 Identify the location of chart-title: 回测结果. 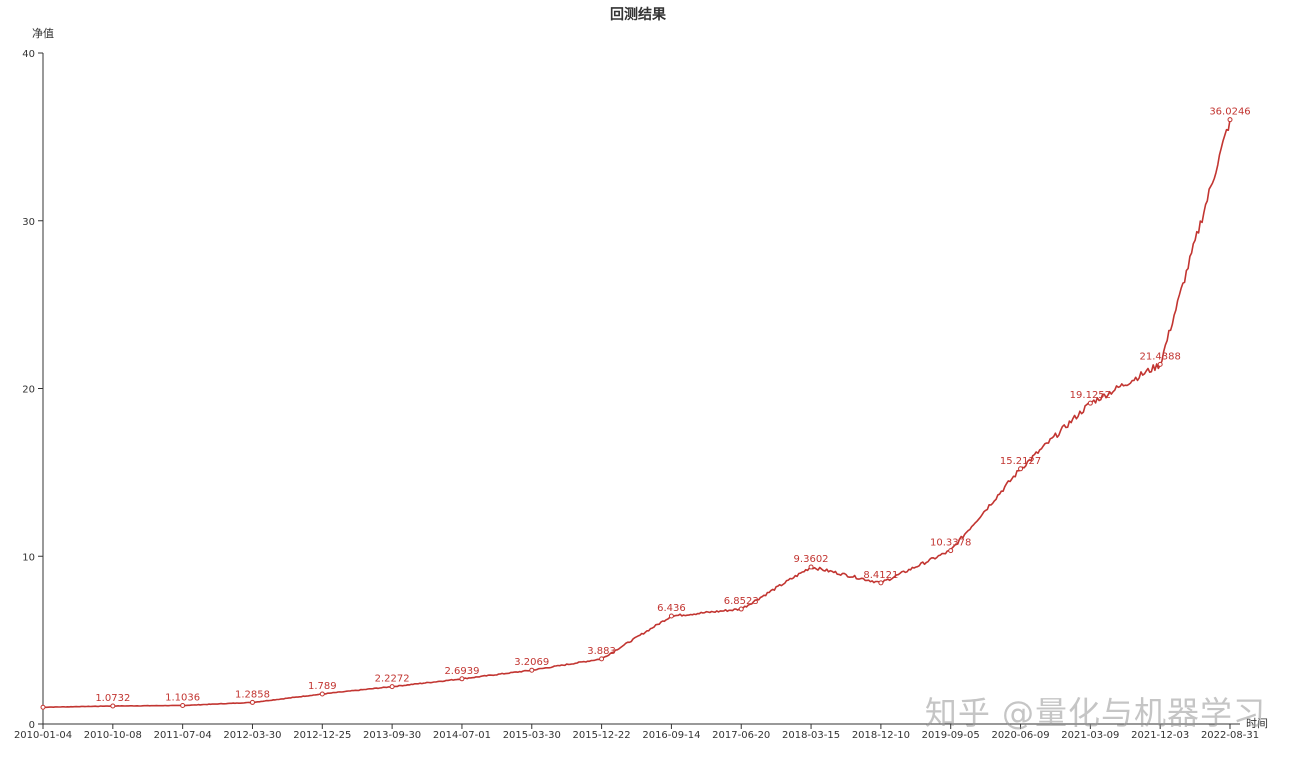
(638, 14).